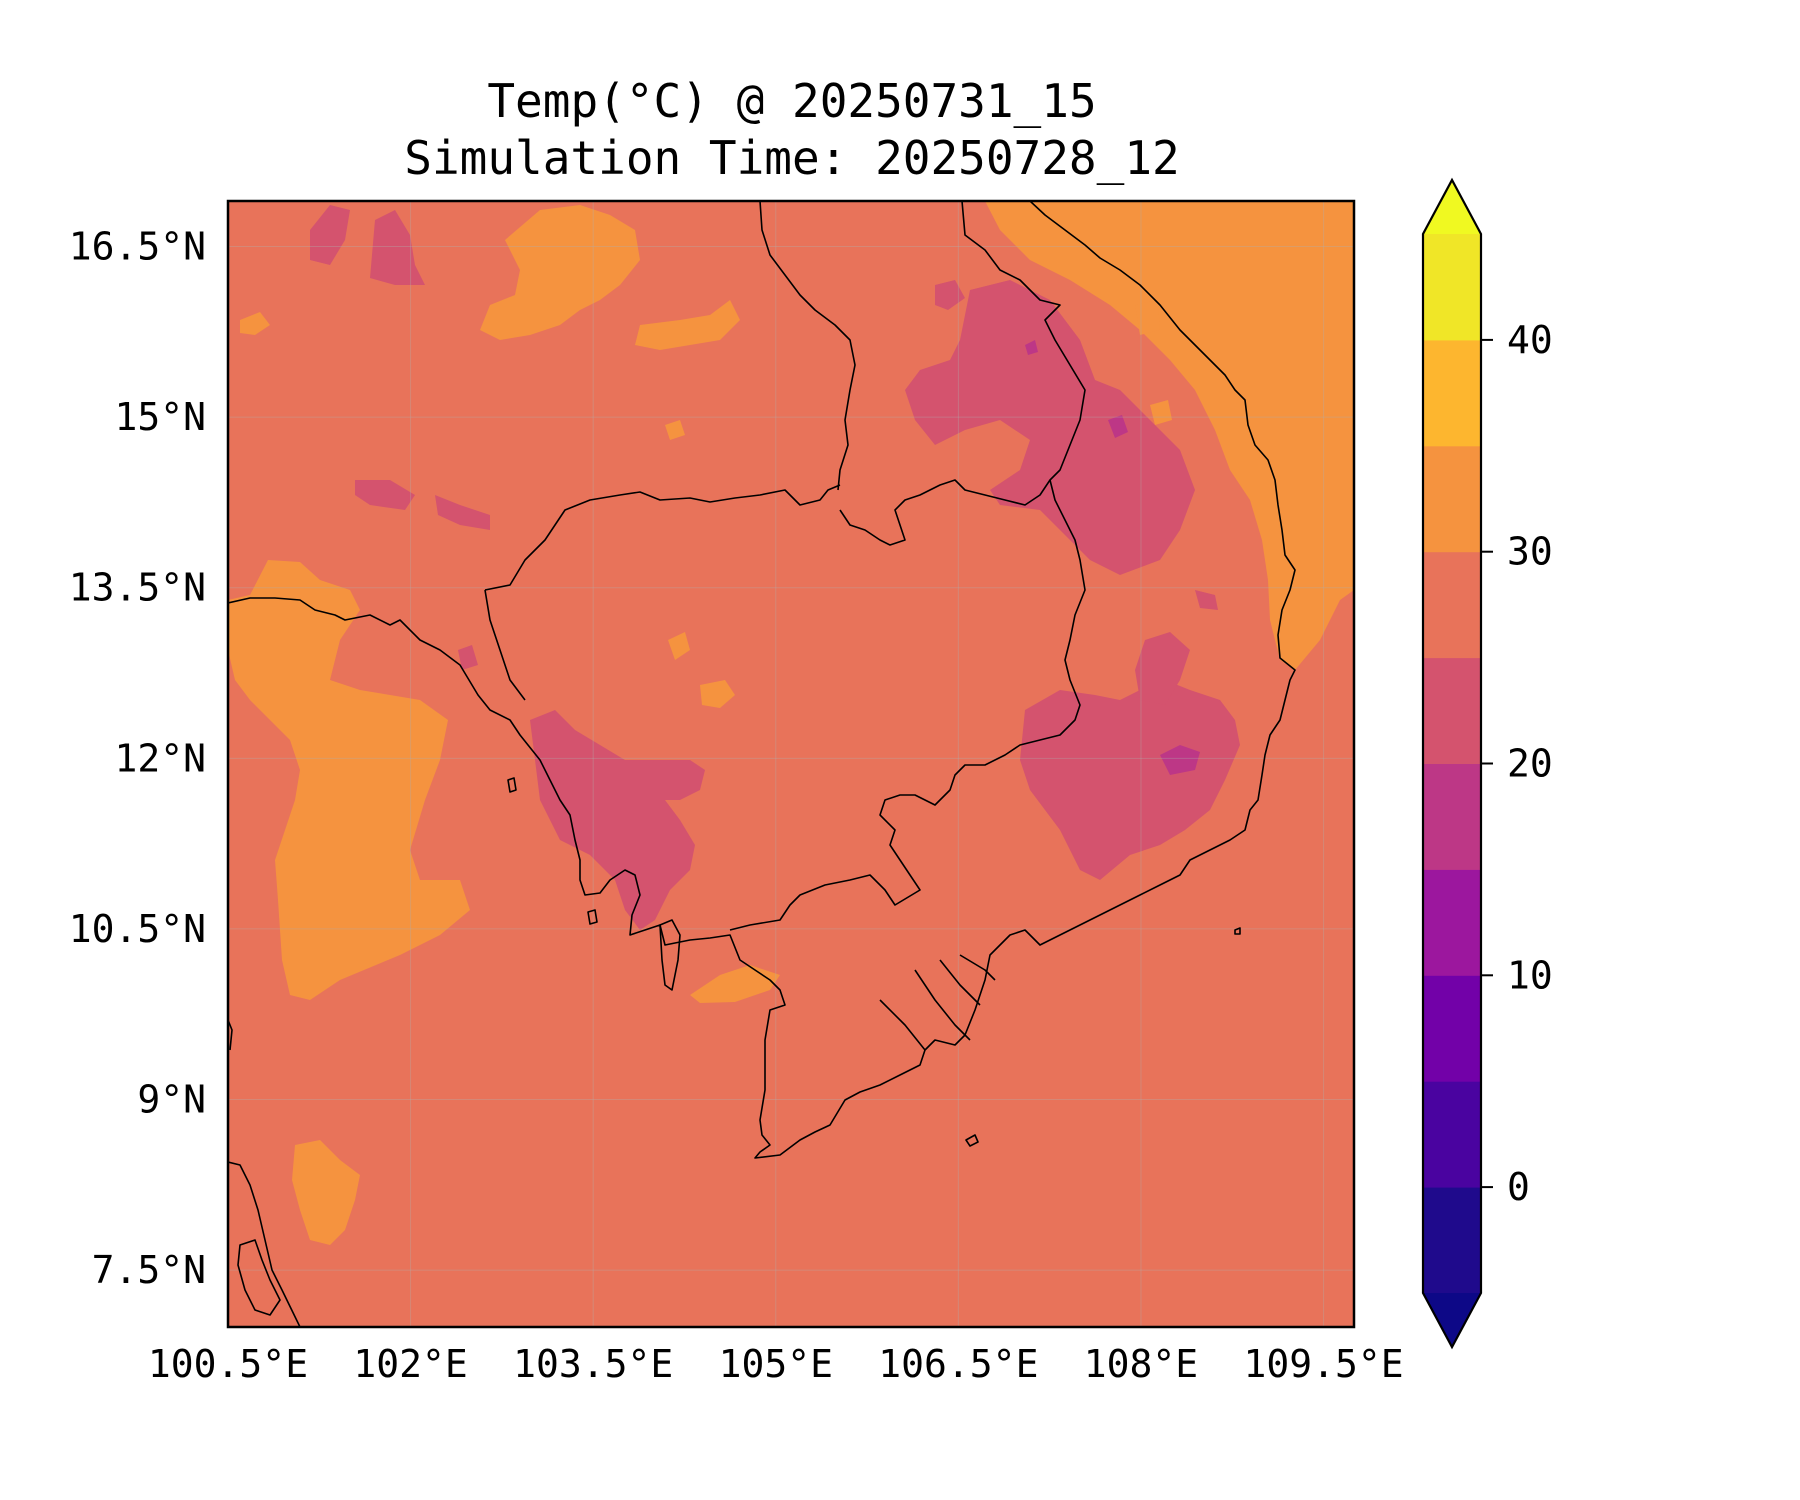 The width and height of the screenshot is (1800, 1500). What do you see at coordinates (160, 417) in the screenshot?
I see `y-tick-label: 15°N` at bounding box center [160, 417].